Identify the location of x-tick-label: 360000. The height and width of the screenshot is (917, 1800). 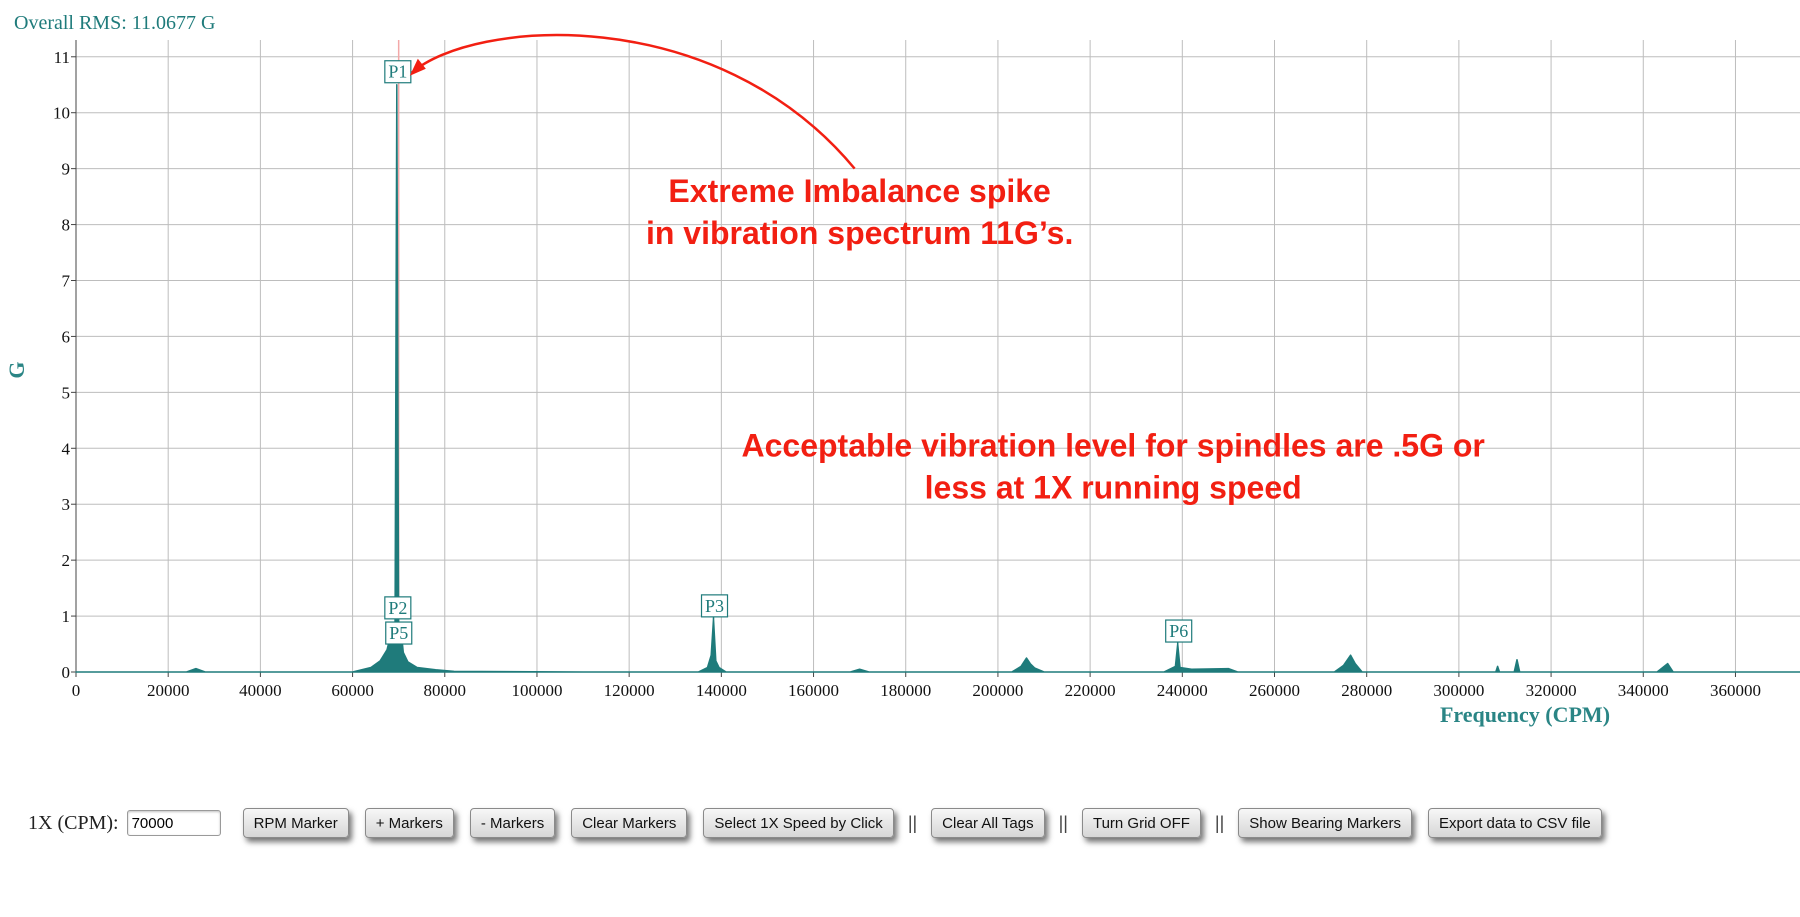
(1735, 690).